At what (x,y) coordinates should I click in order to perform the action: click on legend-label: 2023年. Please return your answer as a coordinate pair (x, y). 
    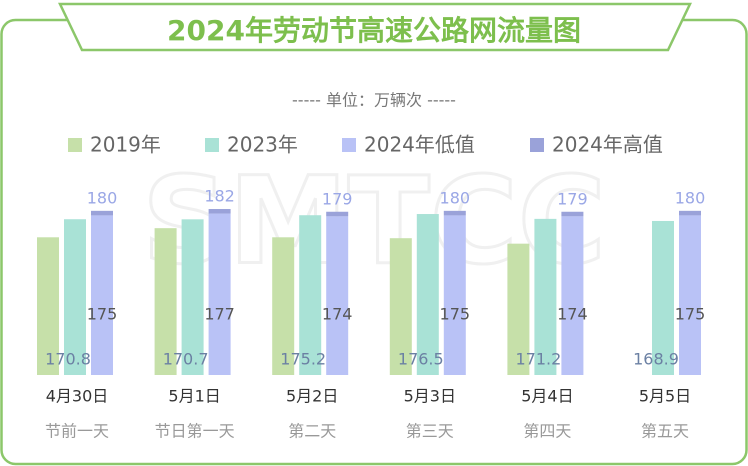
    Looking at the image, I should click on (262, 145).